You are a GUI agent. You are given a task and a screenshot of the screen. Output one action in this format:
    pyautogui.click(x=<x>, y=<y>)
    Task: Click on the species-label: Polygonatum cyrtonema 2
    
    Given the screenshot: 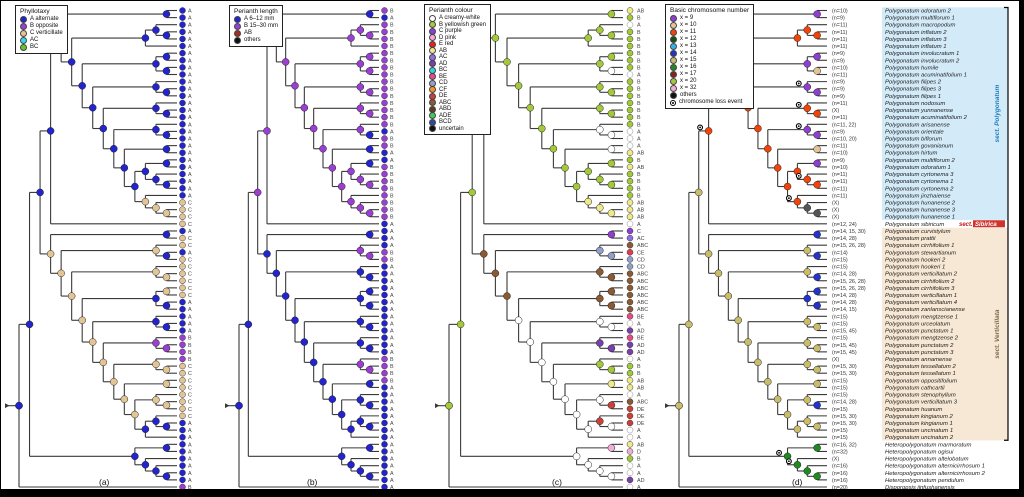 What is the action you would take?
    pyautogui.click(x=919, y=189)
    